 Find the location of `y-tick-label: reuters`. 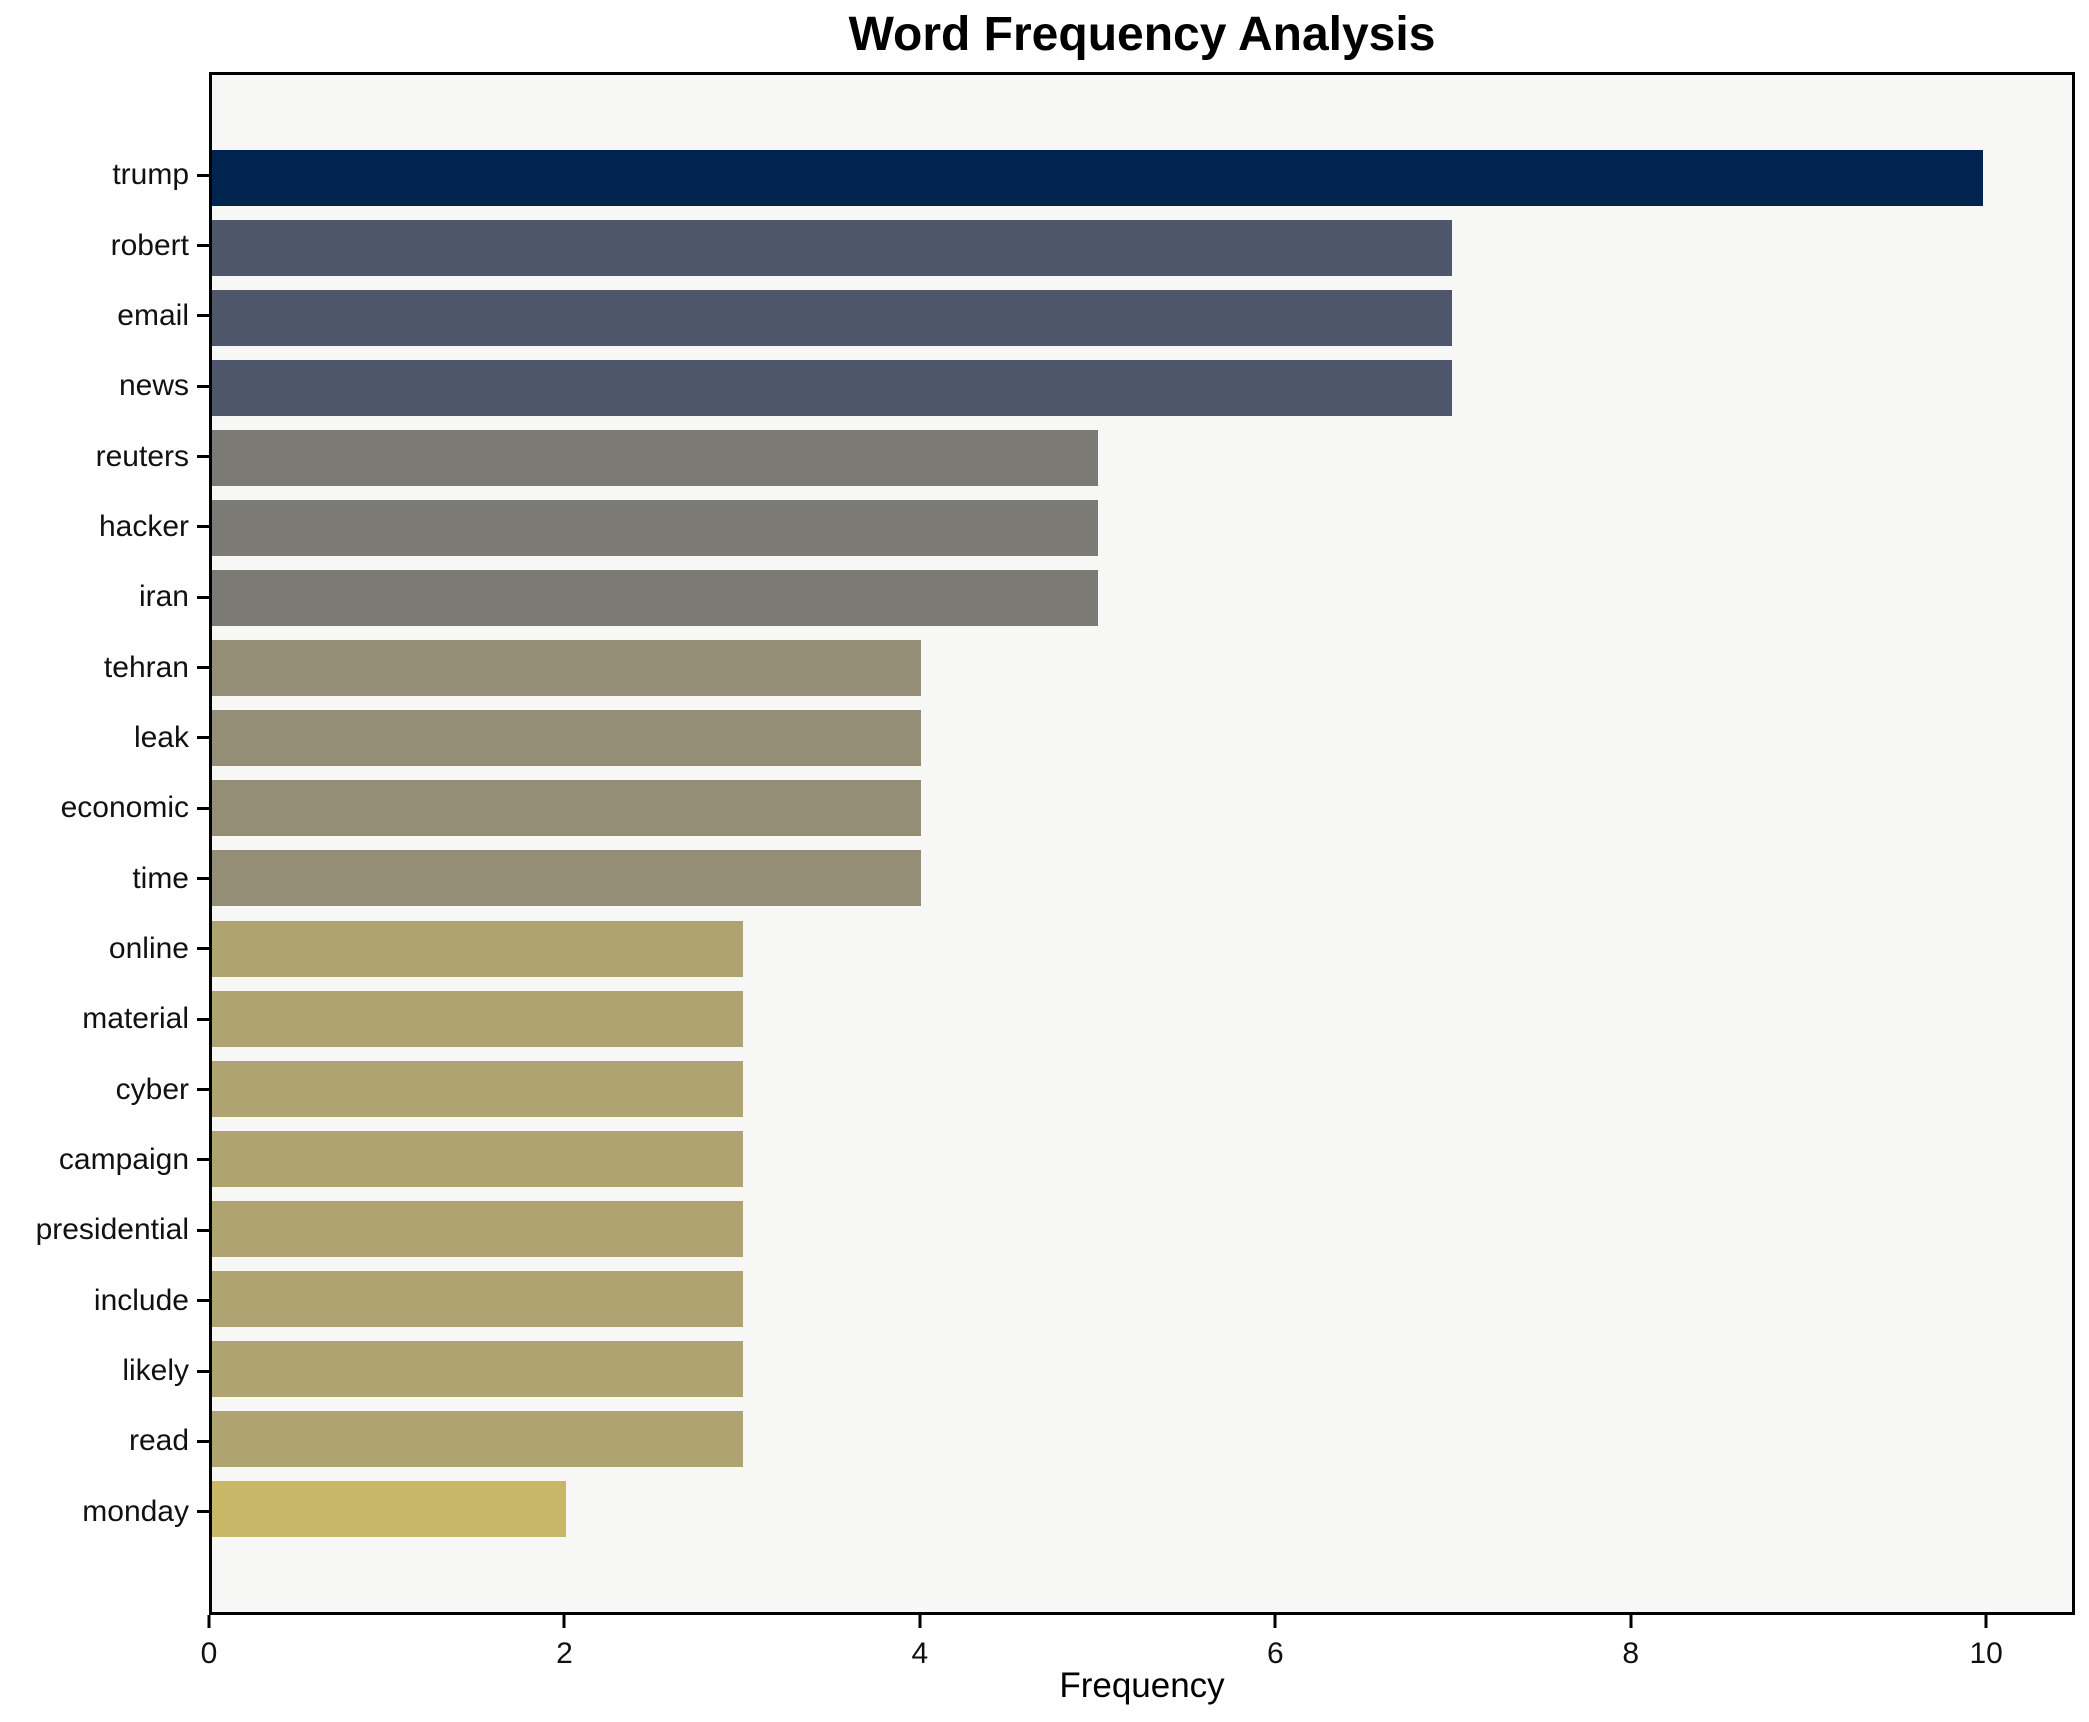

y-tick-label: reuters is located at coordinates (142, 456).